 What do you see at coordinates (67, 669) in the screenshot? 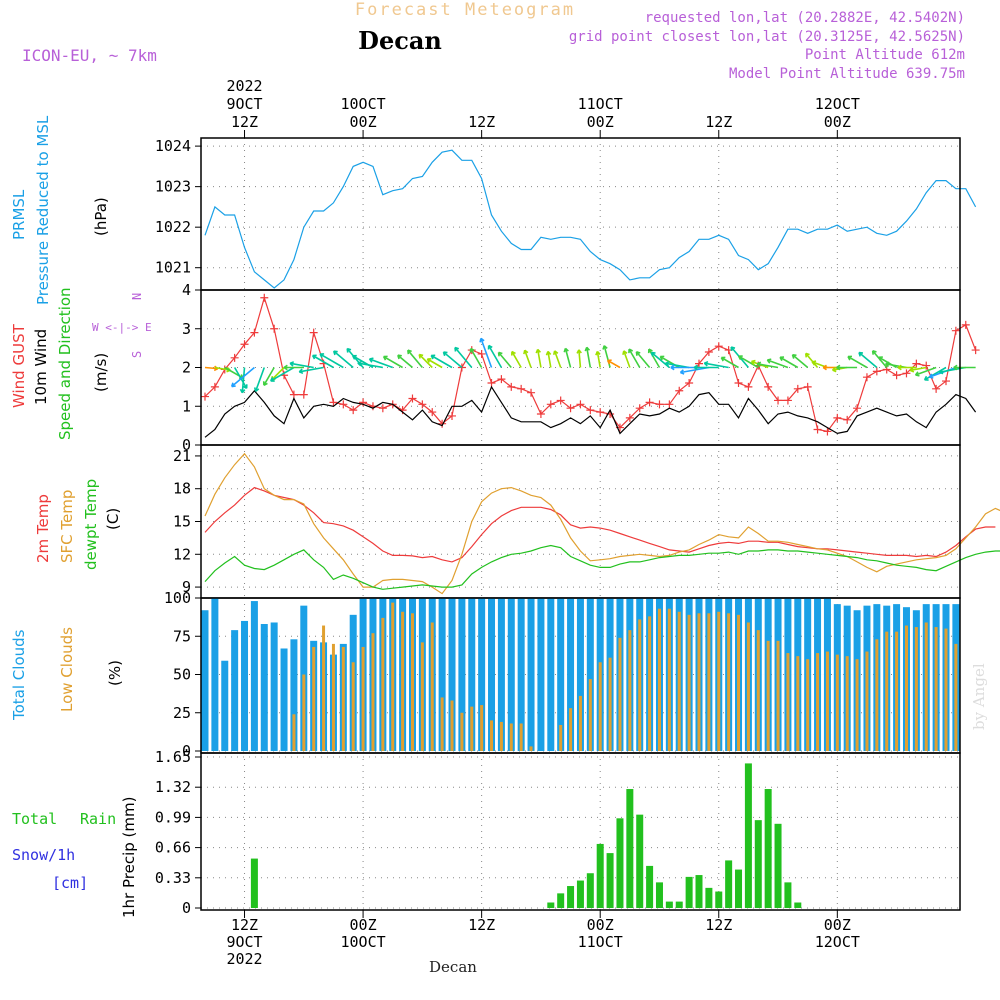
I see `low-clouds-label: Low Clouds` at bounding box center [67, 669].